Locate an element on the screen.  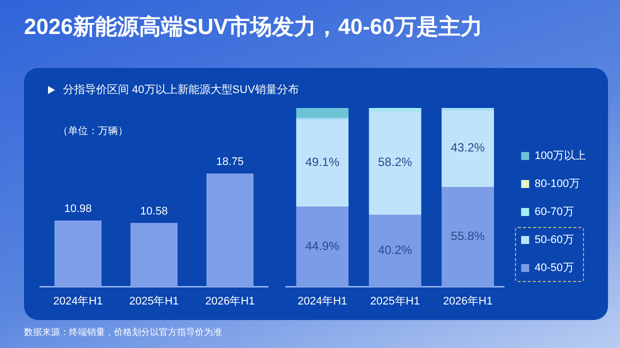
data-label: 55.8% is located at coordinates (468, 236).